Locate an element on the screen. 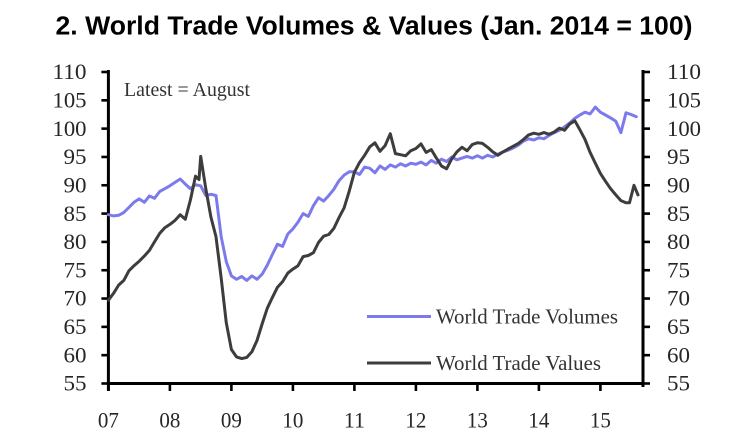 This screenshot has width=733, height=447. svg-text: World Trade Volumes is located at coordinates (527, 317).